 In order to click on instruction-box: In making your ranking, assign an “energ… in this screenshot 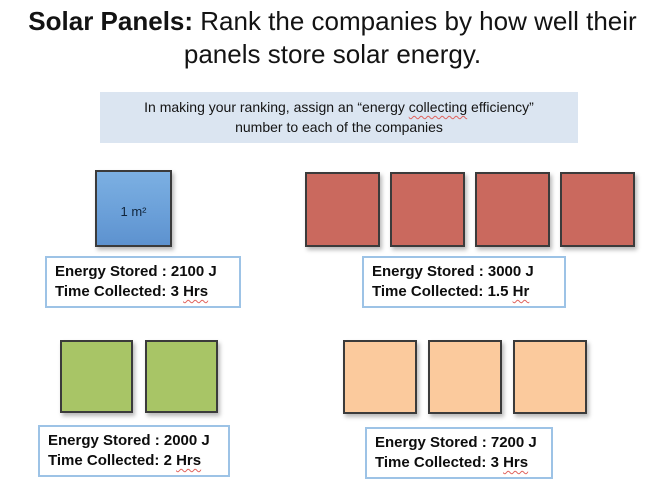, I will do `click(339, 117)`.